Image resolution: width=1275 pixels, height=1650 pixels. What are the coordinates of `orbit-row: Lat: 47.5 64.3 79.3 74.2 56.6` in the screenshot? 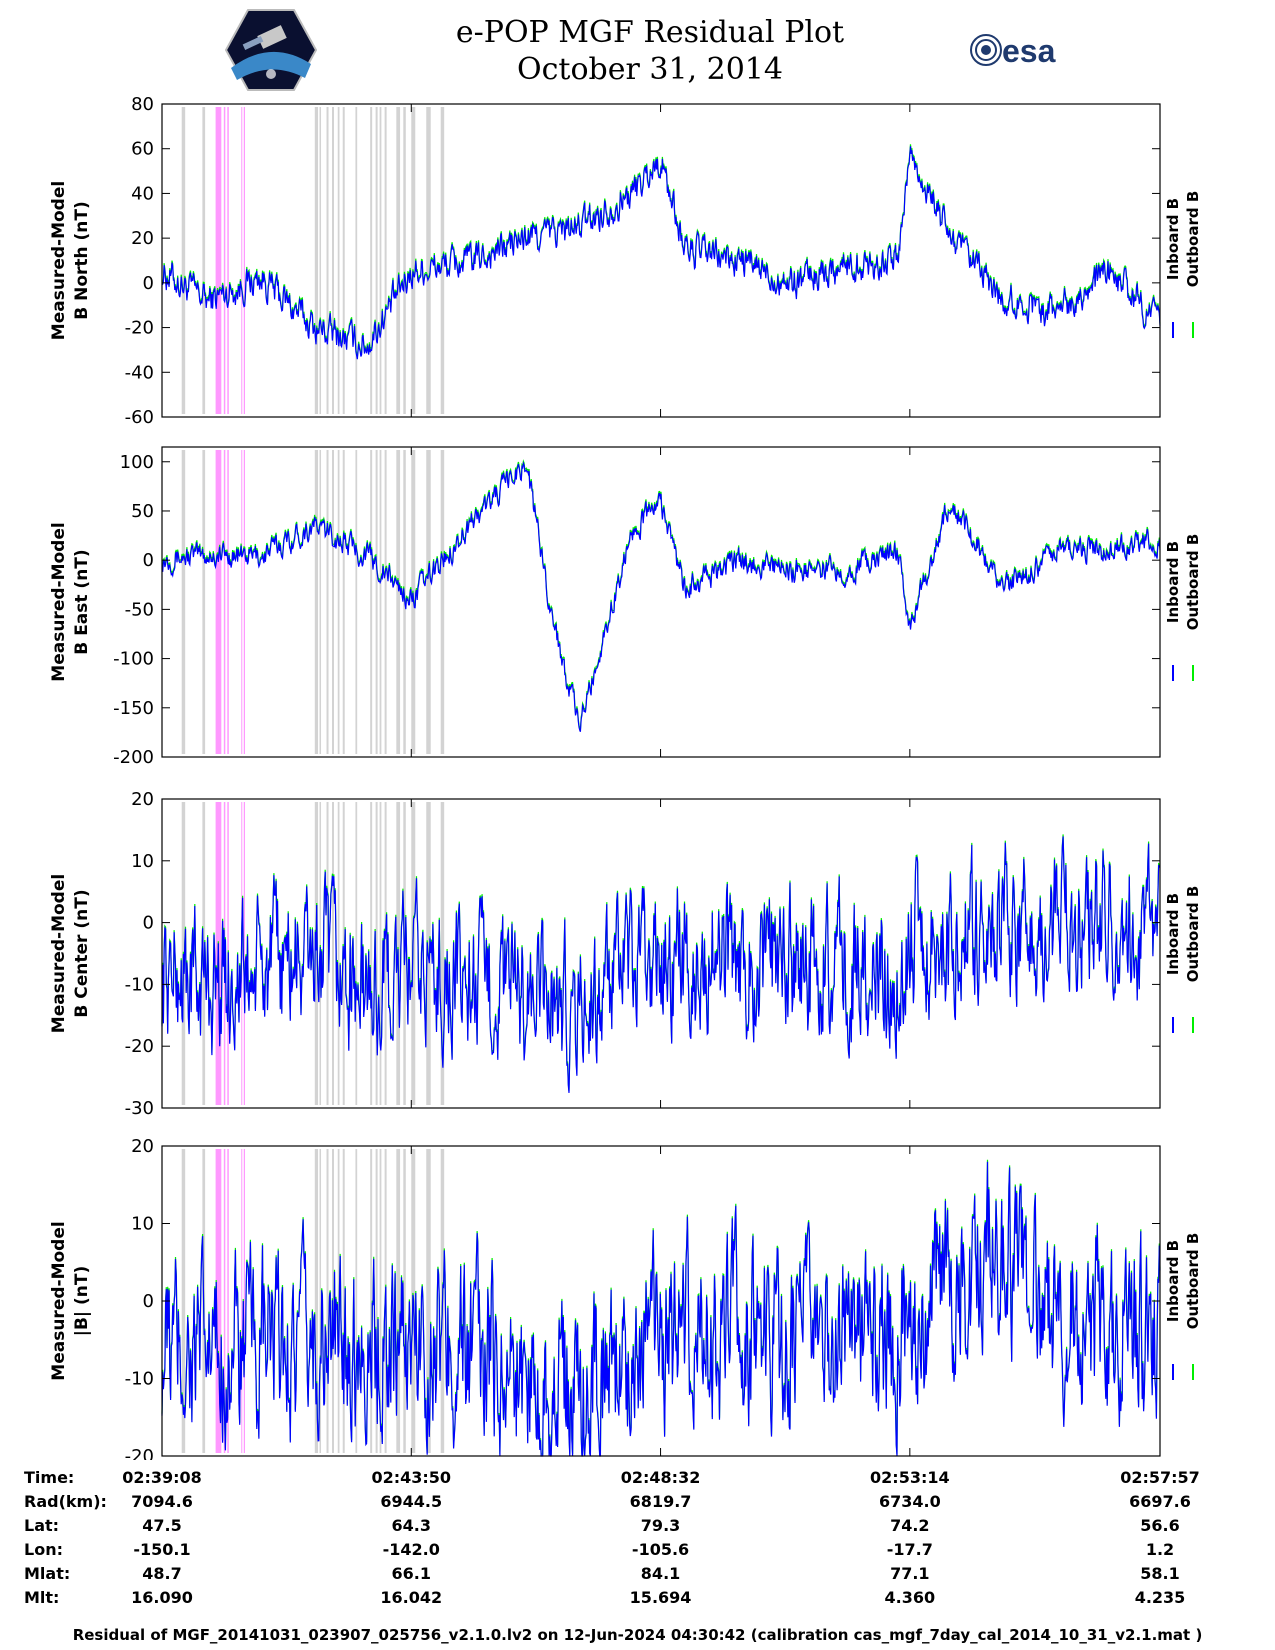 It's located at (637, 1528).